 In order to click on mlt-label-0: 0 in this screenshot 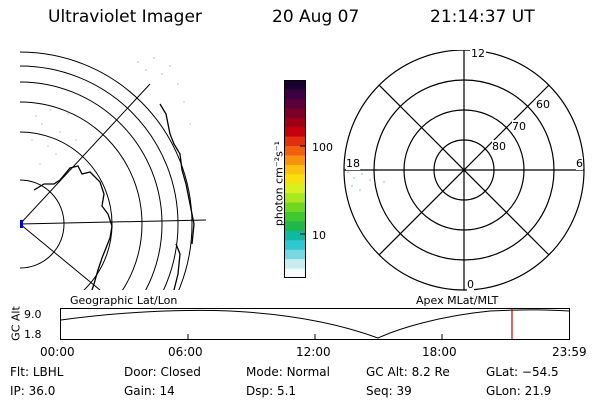, I will do `click(470, 284)`.